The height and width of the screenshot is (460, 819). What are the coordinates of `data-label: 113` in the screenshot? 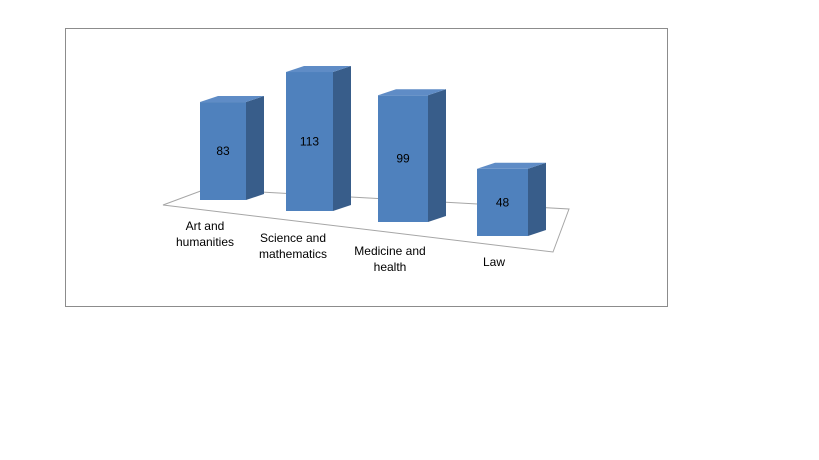 It's located at (309, 142).